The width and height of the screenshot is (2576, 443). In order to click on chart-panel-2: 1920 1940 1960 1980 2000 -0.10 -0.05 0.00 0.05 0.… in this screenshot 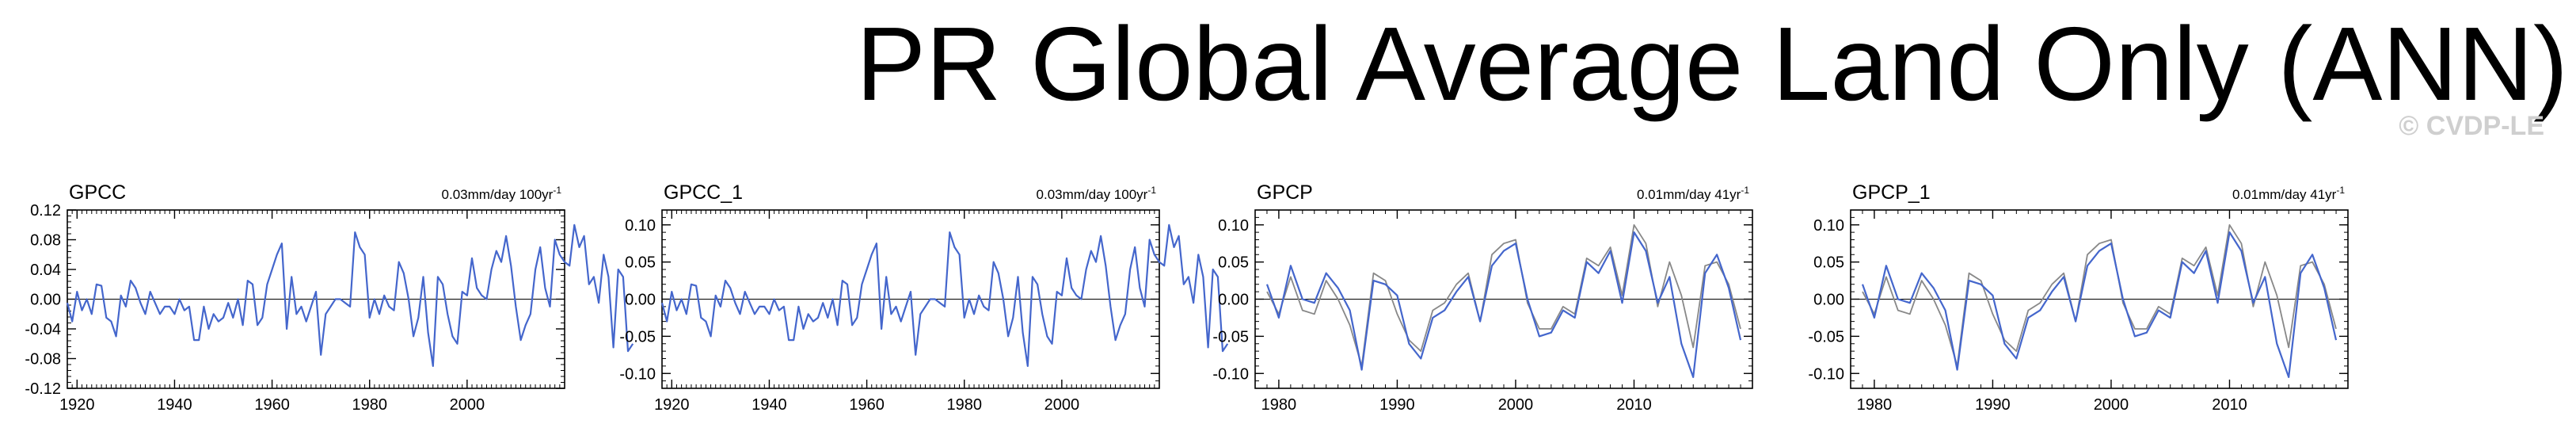, I will do `click(924, 297)`.